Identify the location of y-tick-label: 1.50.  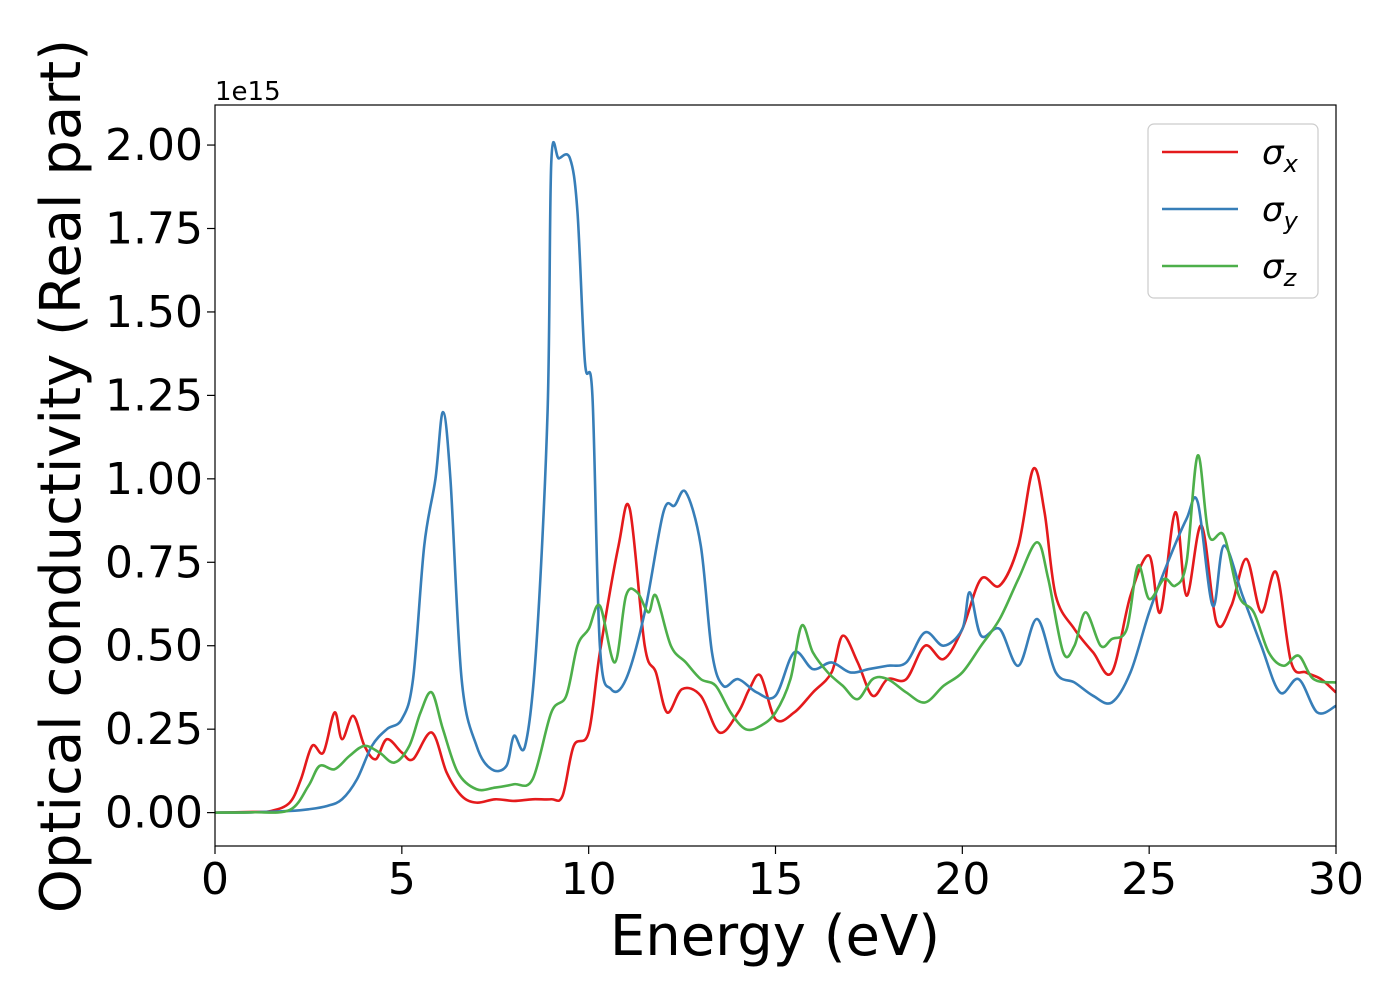
(154, 312).